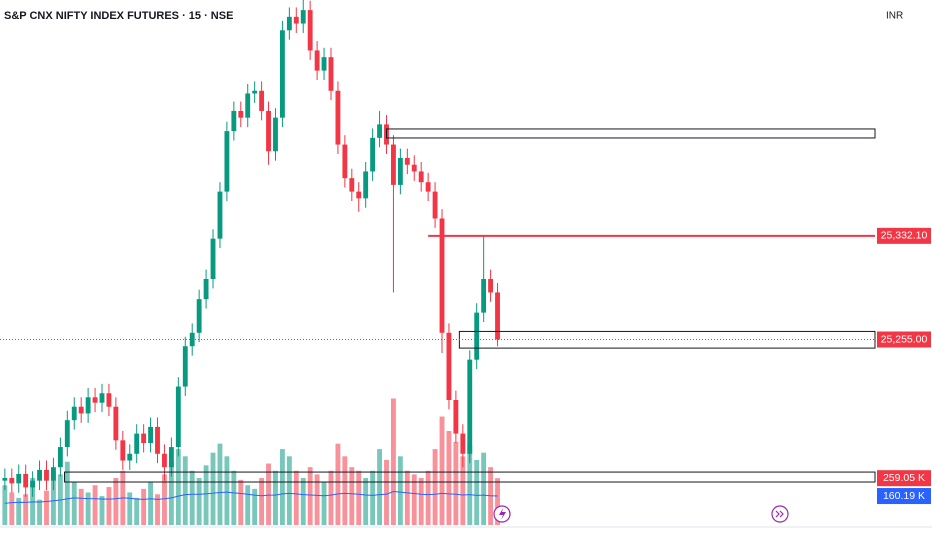 This screenshot has width=932, height=550. Describe the element at coordinates (894, 16) in the screenshot. I see `currency: INR` at that location.